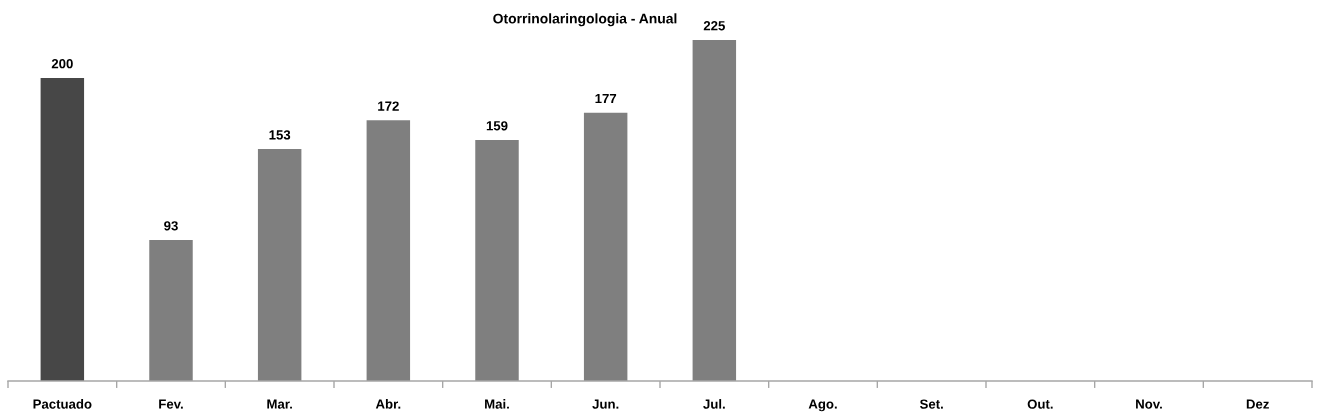 The height and width of the screenshot is (412, 1319). What do you see at coordinates (388, 404) in the screenshot?
I see `x-tick-label: Abr.` at bounding box center [388, 404].